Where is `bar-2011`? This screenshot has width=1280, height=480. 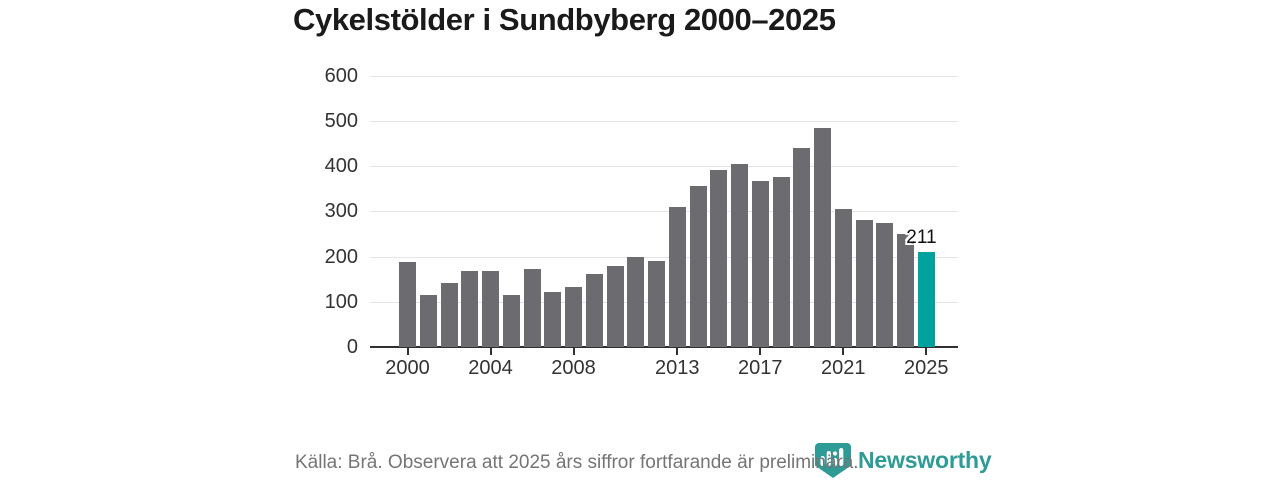
bar-2011 is located at coordinates (636, 302).